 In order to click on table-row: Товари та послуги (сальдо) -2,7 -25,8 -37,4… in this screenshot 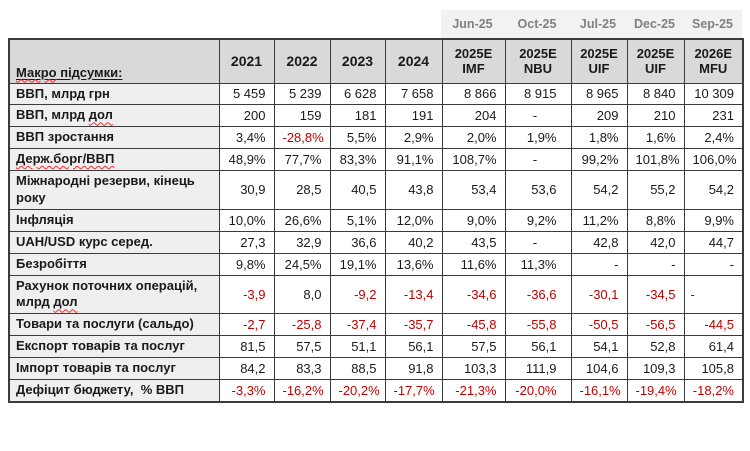, I will do `click(376, 325)`.